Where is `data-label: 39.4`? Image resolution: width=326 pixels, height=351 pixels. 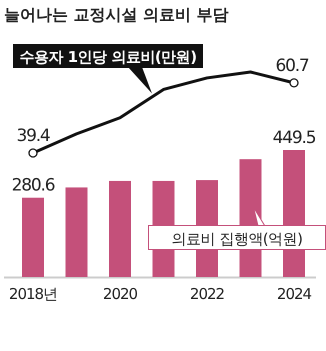 data-label: 39.4 is located at coordinates (33, 136).